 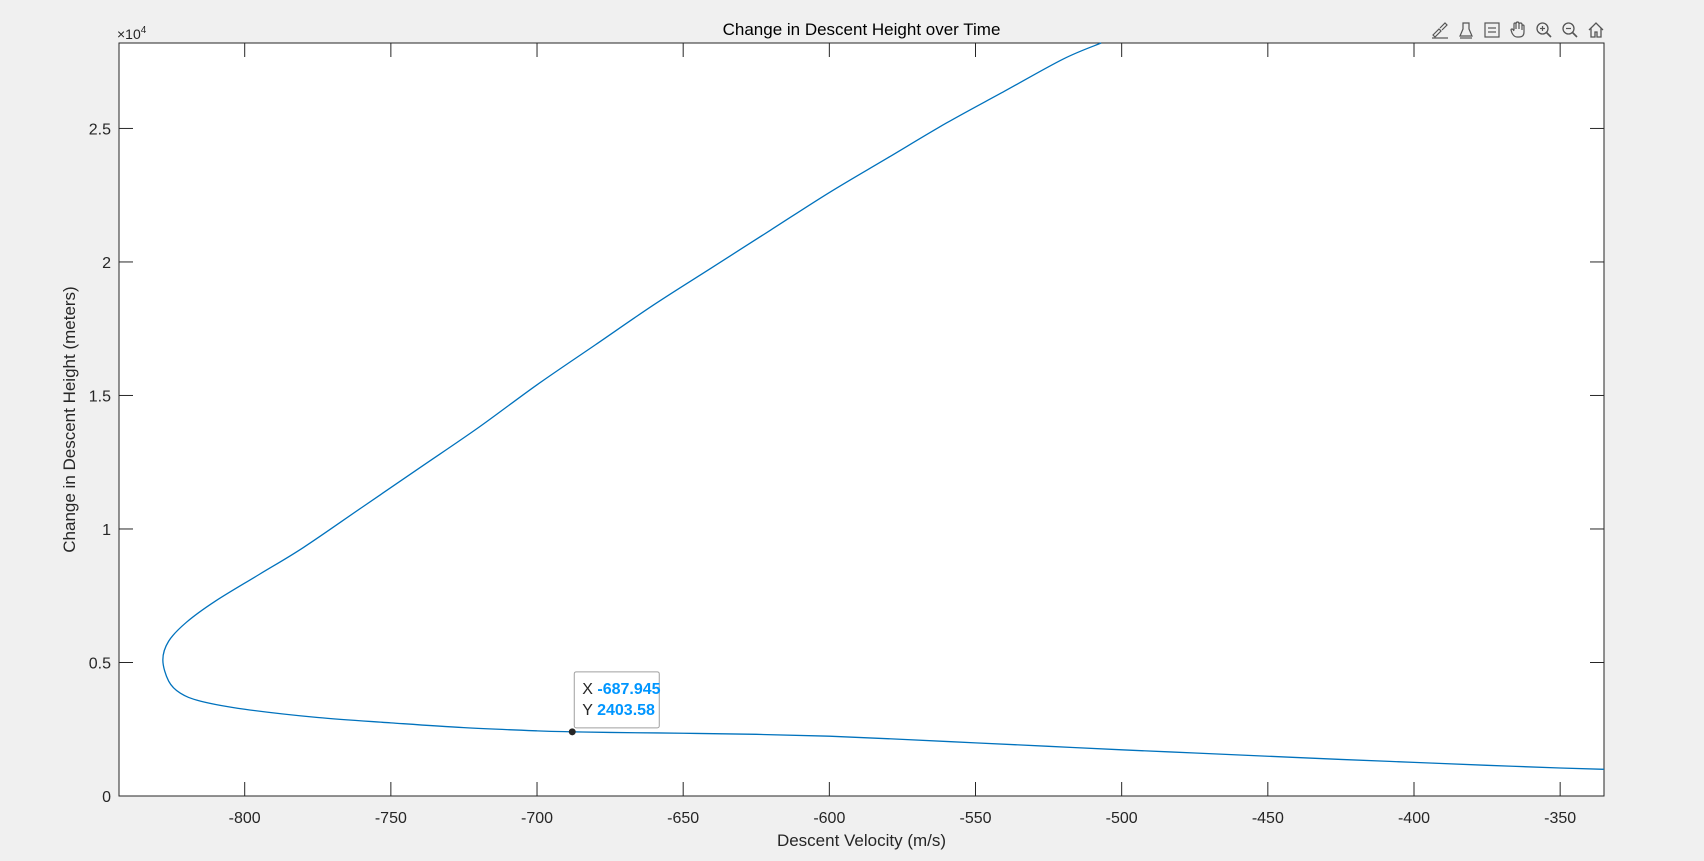 I want to click on x-tick-label: -450, so click(x=1268, y=818).